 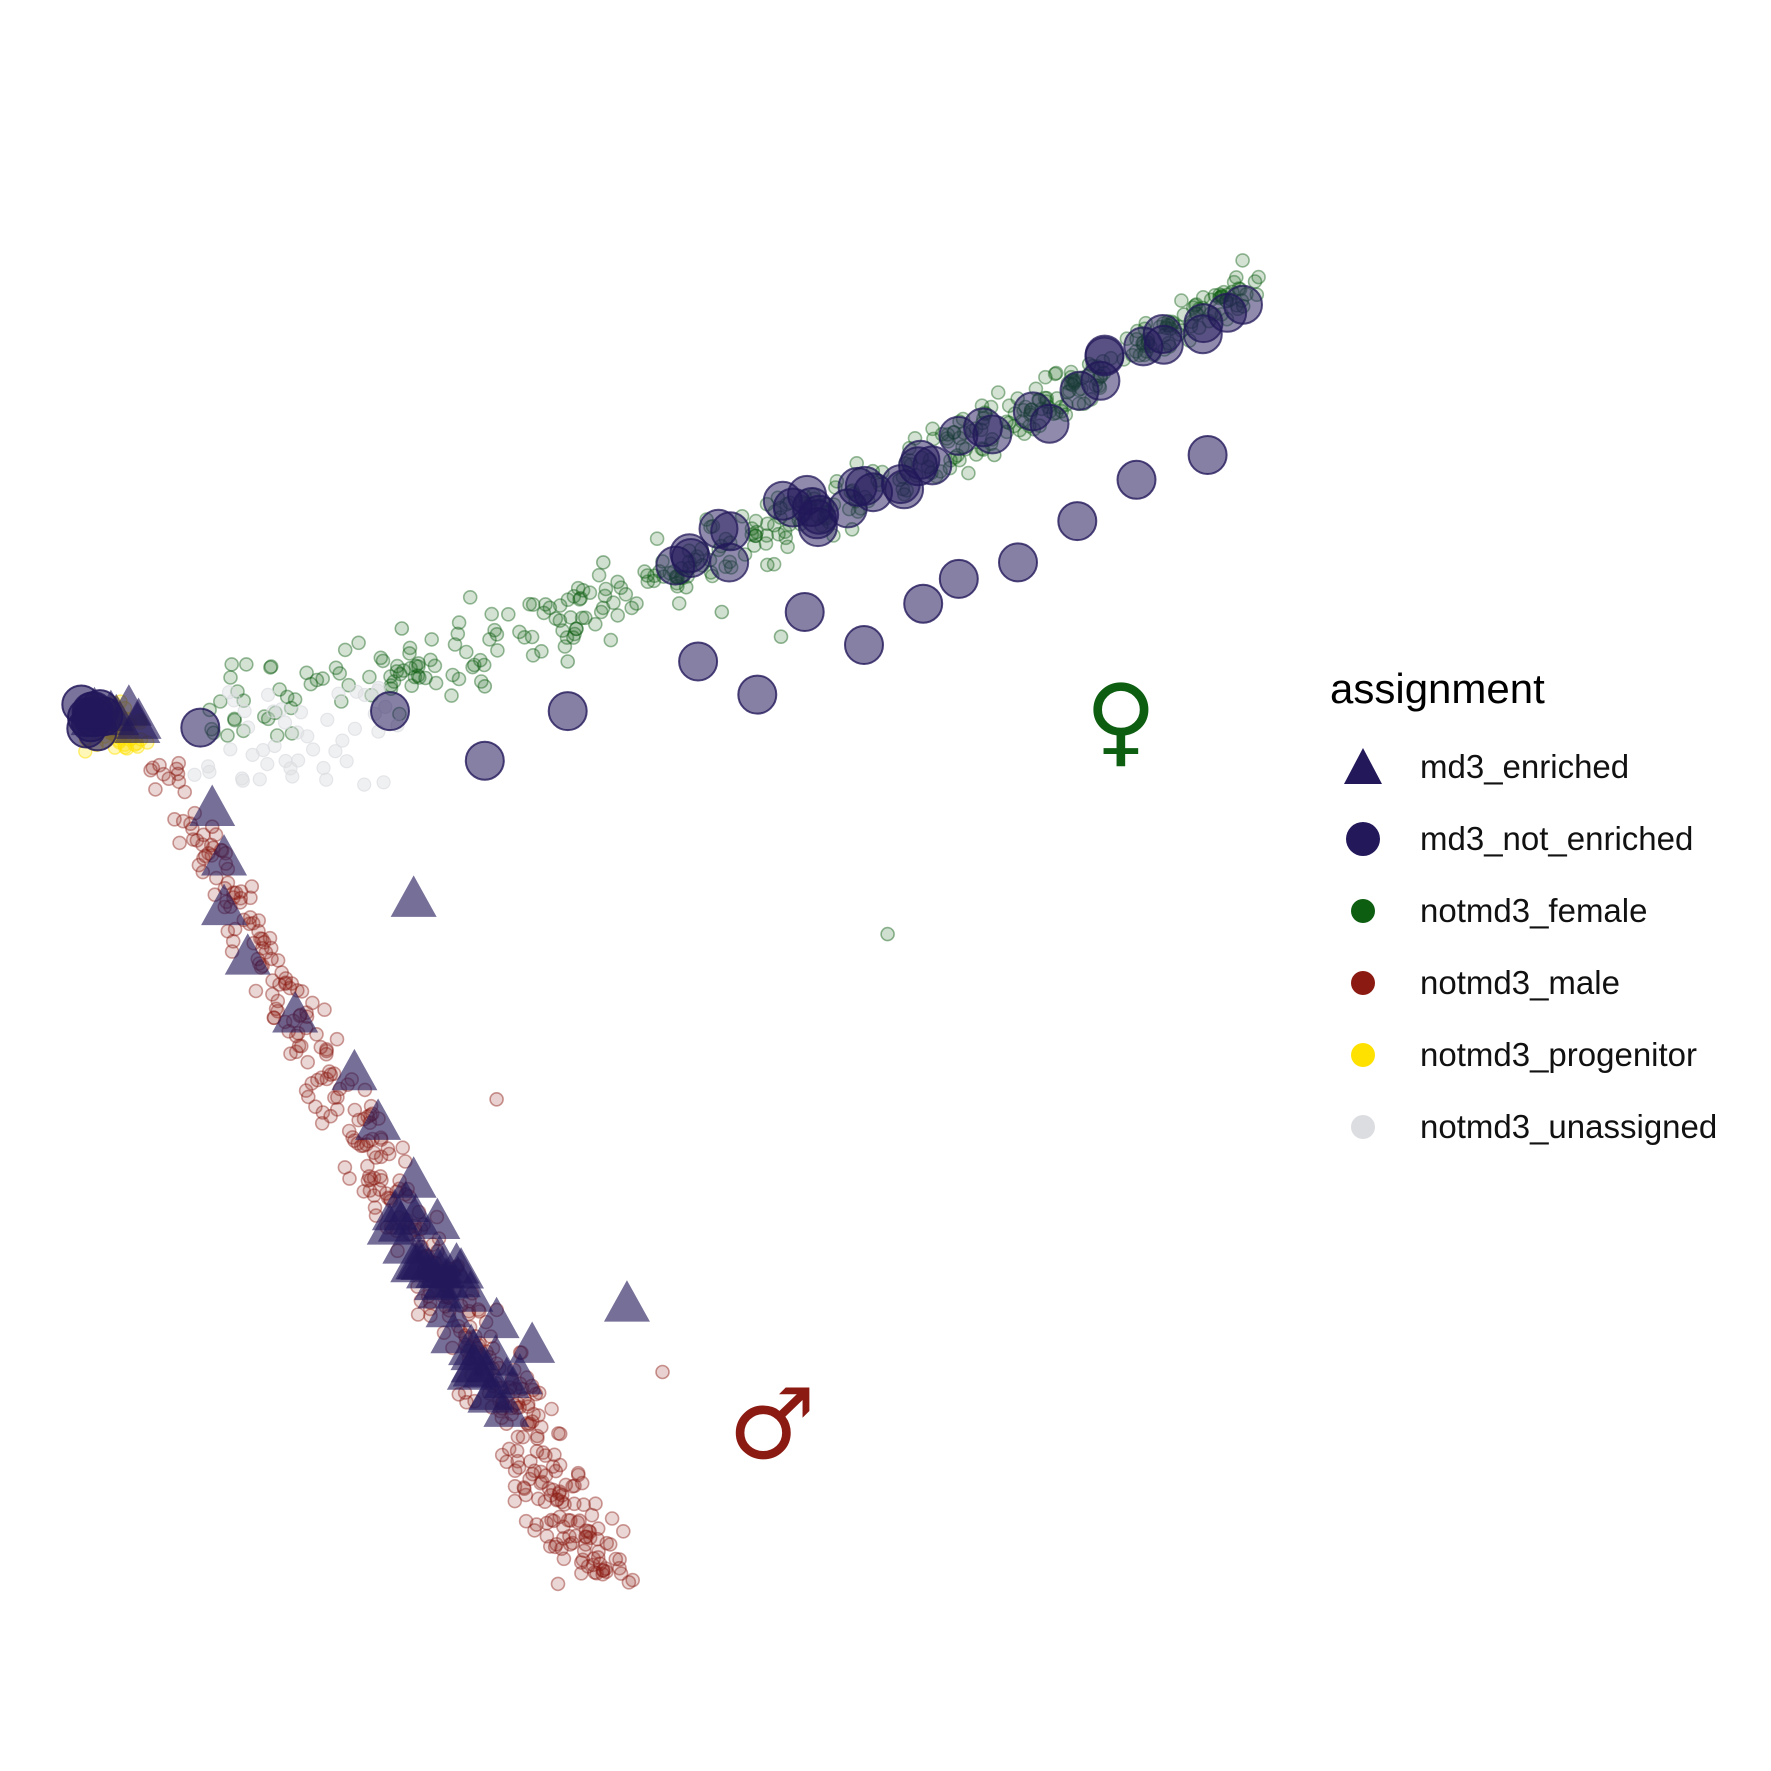 What do you see at coordinates (1121, 721) in the screenshot?
I see `female-symbol: ♀` at bounding box center [1121, 721].